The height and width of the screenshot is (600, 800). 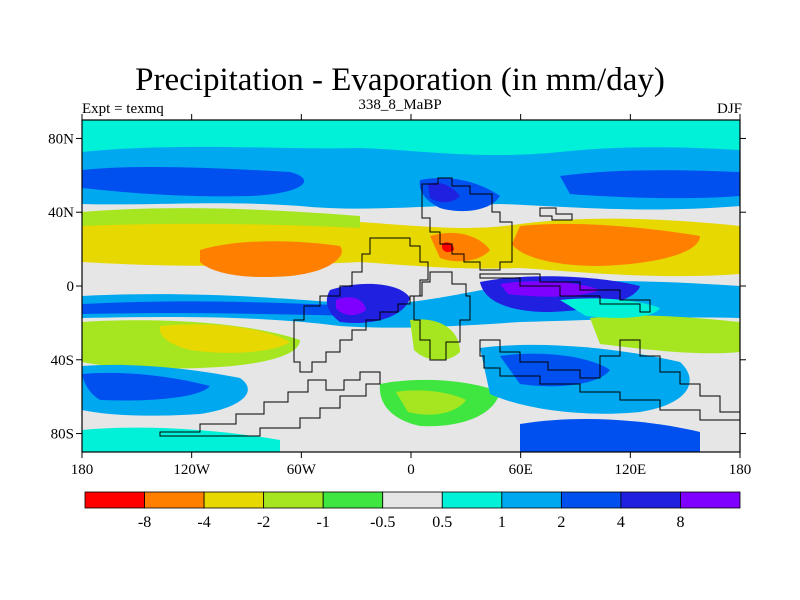 I want to click on field-north-orange-asia, so click(x=606, y=244).